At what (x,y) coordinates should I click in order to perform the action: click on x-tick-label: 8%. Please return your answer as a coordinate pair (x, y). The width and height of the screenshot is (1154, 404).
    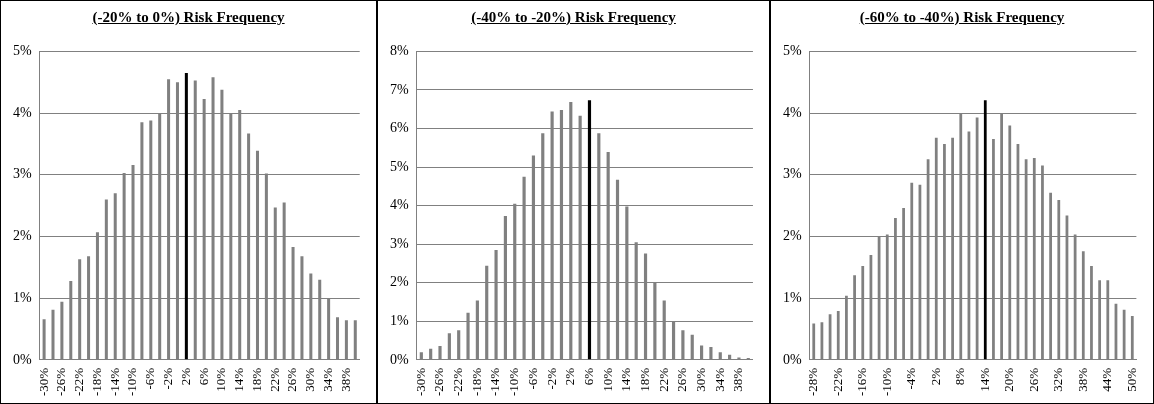
    Looking at the image, I should click on (960, 376).